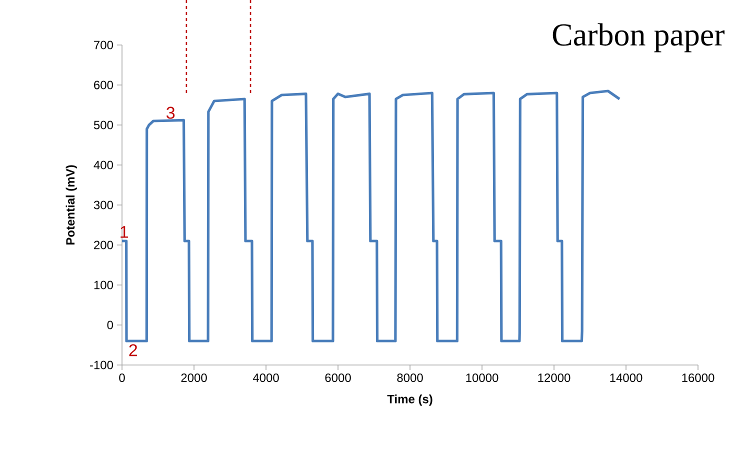 The height and width of the screenshot is (455, 735). What do you see at coordinates (265, 378) in the screenshot?
I see `x-tick-label: 4000` at bounding box center [265, 378].